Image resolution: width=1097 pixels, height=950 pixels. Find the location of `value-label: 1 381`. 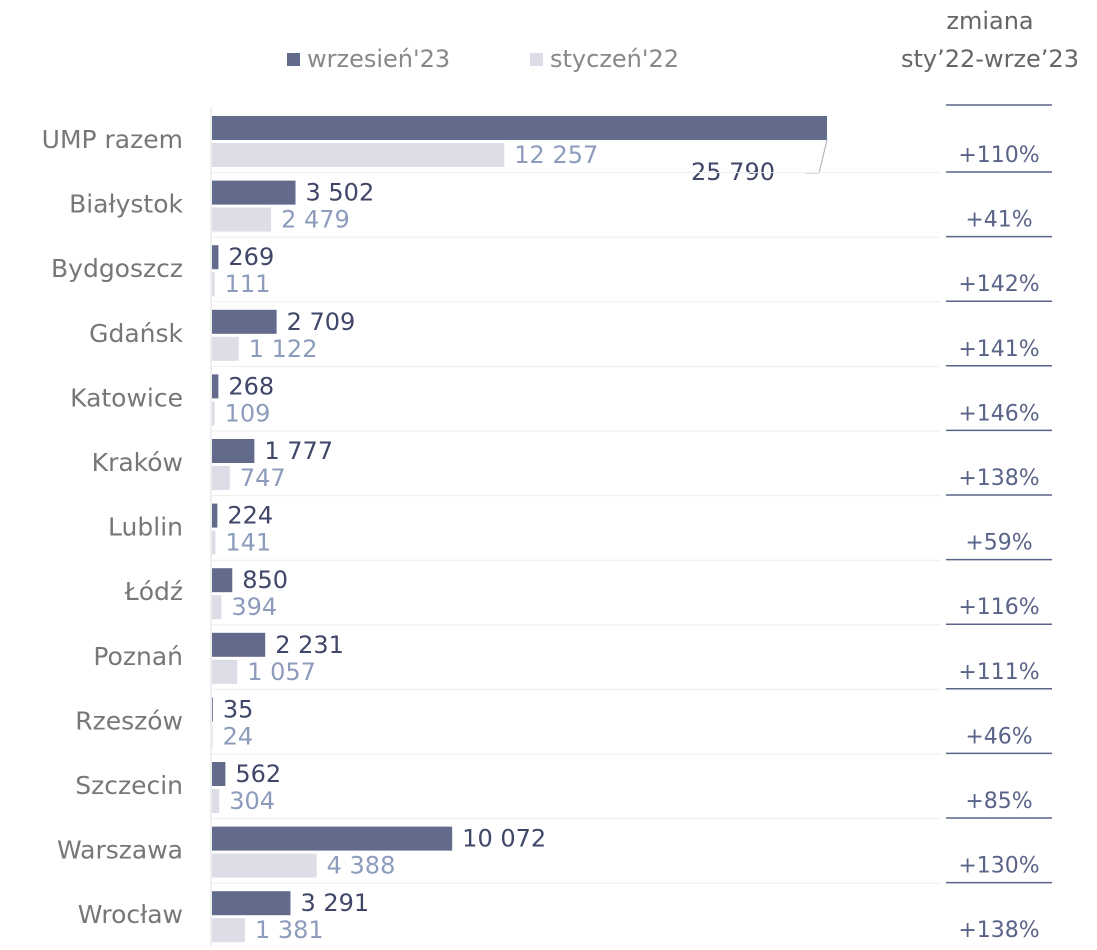

value-label: 1 381 is located at coordinates (289, 930).